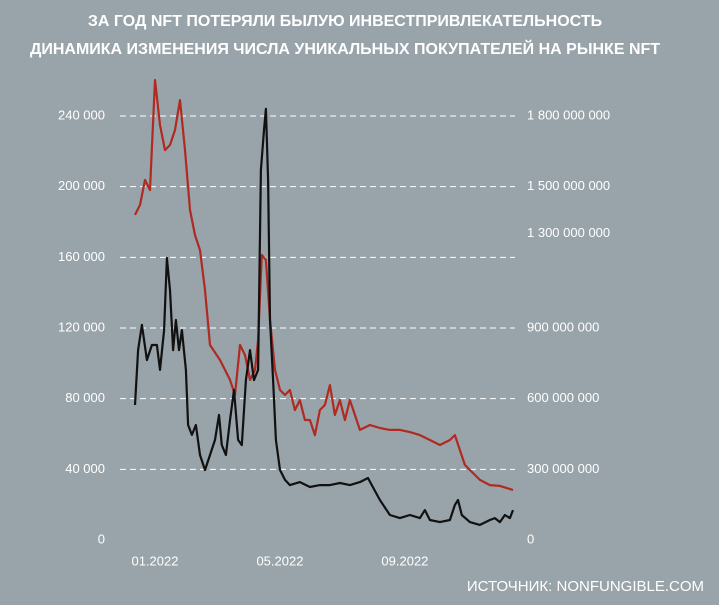  Describe the element at coordinates (404, 560) in the screenshot. I see `x-tick-label: 09.2022` at that location.